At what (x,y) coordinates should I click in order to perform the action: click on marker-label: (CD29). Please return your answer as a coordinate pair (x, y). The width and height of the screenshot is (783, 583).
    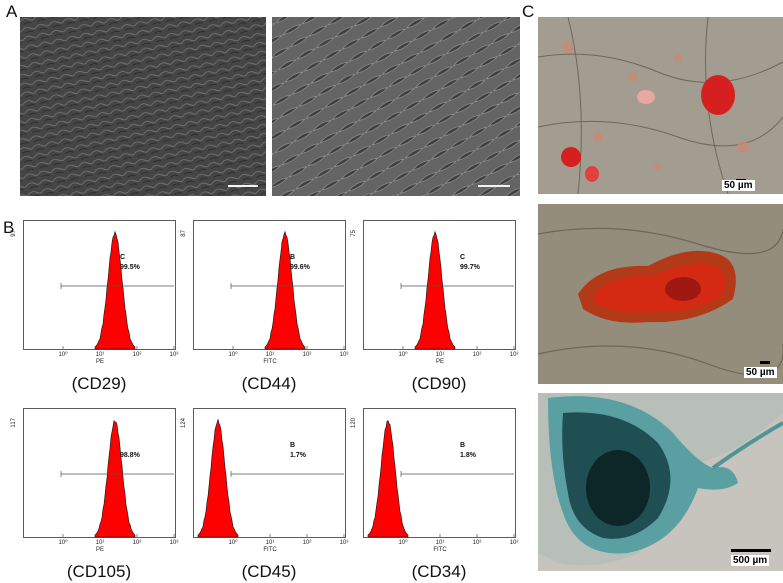
    Looking at the image, I should click on (99, 383).